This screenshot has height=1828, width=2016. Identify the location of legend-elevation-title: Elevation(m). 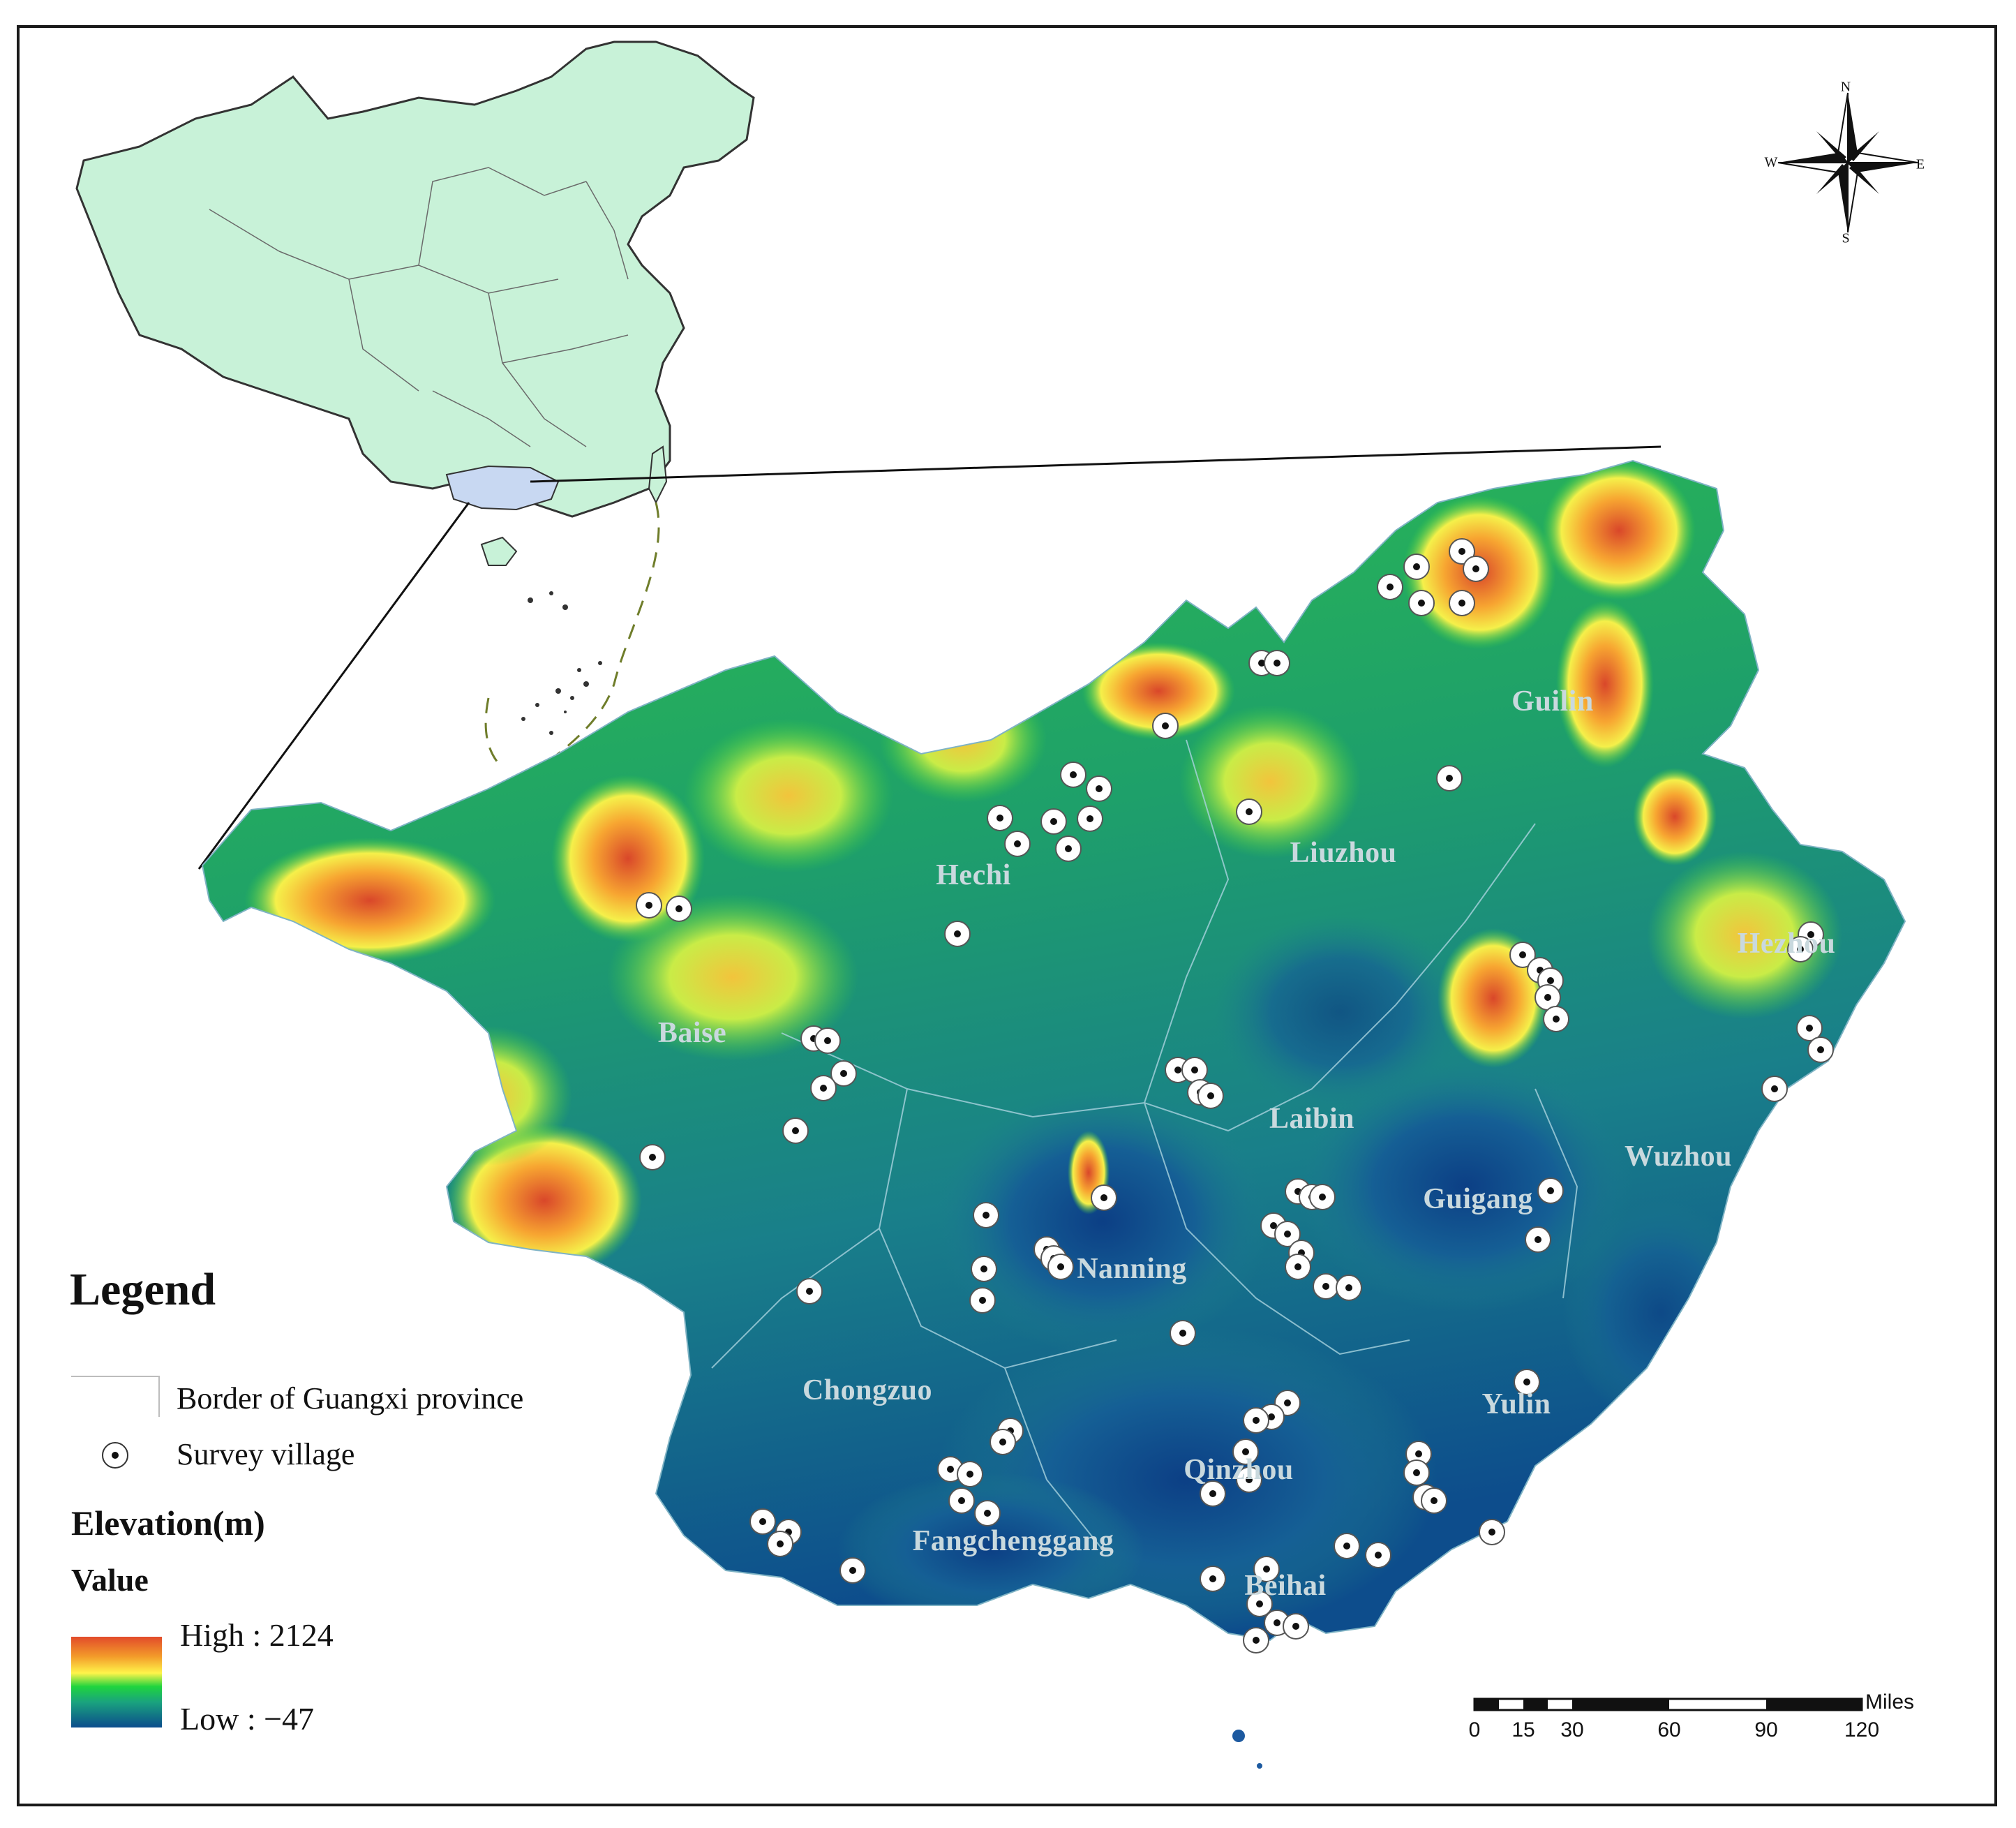
(168, 1523).